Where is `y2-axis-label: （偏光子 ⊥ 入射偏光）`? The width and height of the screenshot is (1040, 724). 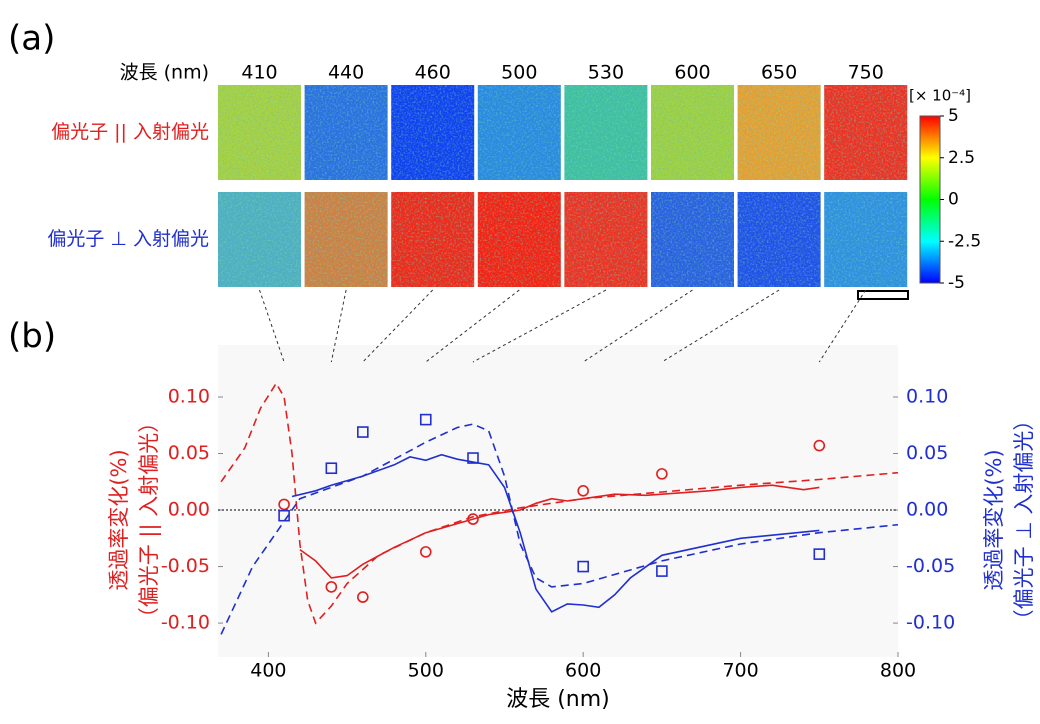 y2-axis-label: （偏光子 ⊥ 入射偏光） is located at coordinates (1024, 520).